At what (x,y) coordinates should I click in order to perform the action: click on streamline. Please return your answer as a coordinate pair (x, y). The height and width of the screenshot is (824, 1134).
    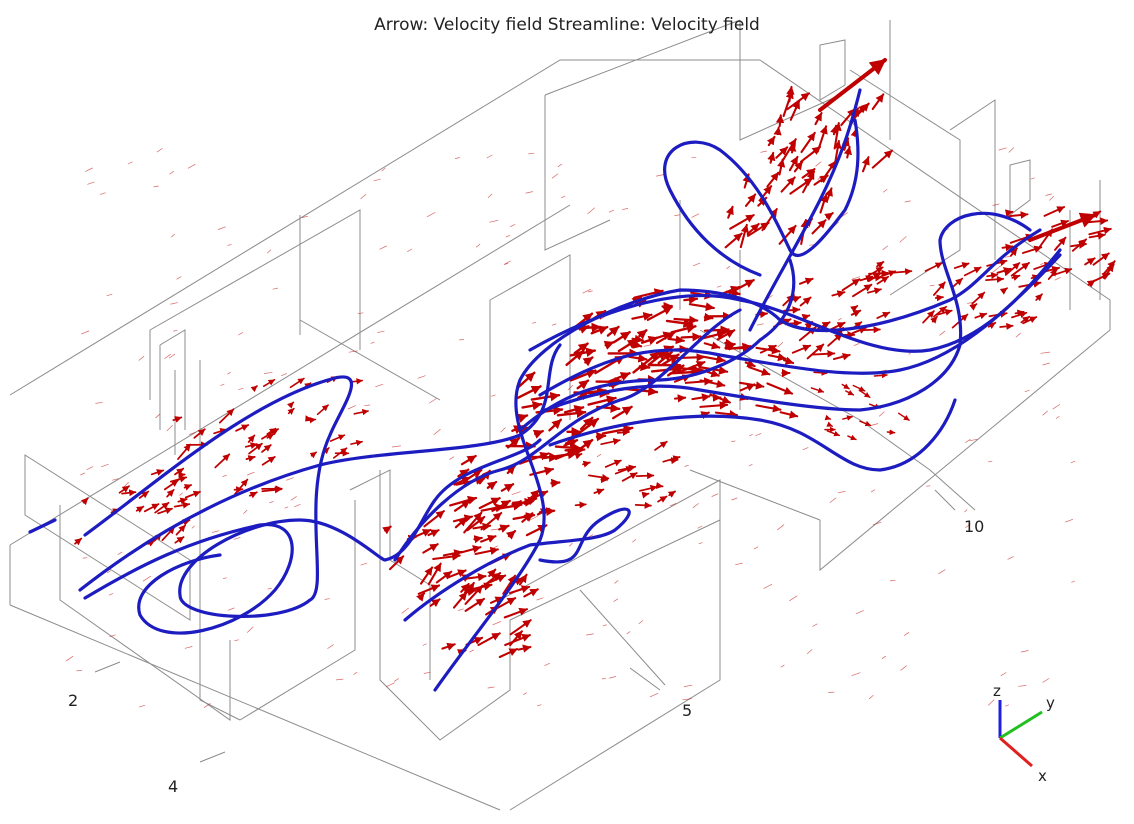
    Looking at the image, I should click on (42, 526).